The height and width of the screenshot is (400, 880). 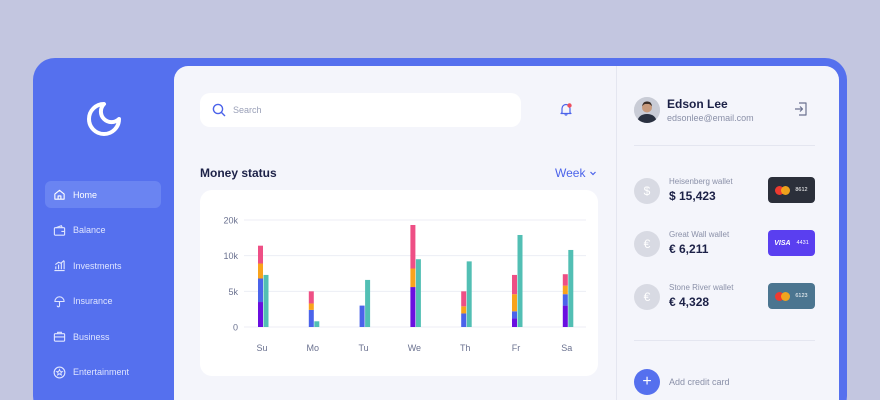 I want to click on sidebar-item-business: Business, so click(x=103, y=336).